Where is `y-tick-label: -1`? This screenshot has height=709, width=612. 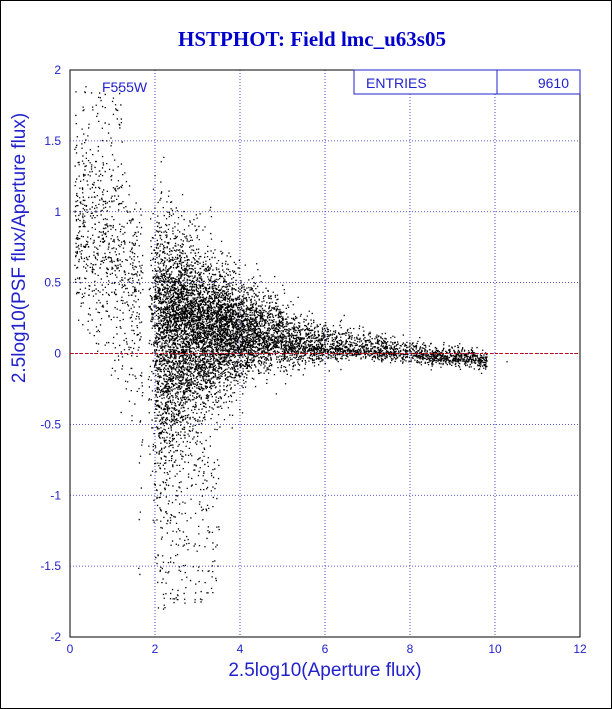
y-tick-label: -1 is located at coordinates (55, 495).